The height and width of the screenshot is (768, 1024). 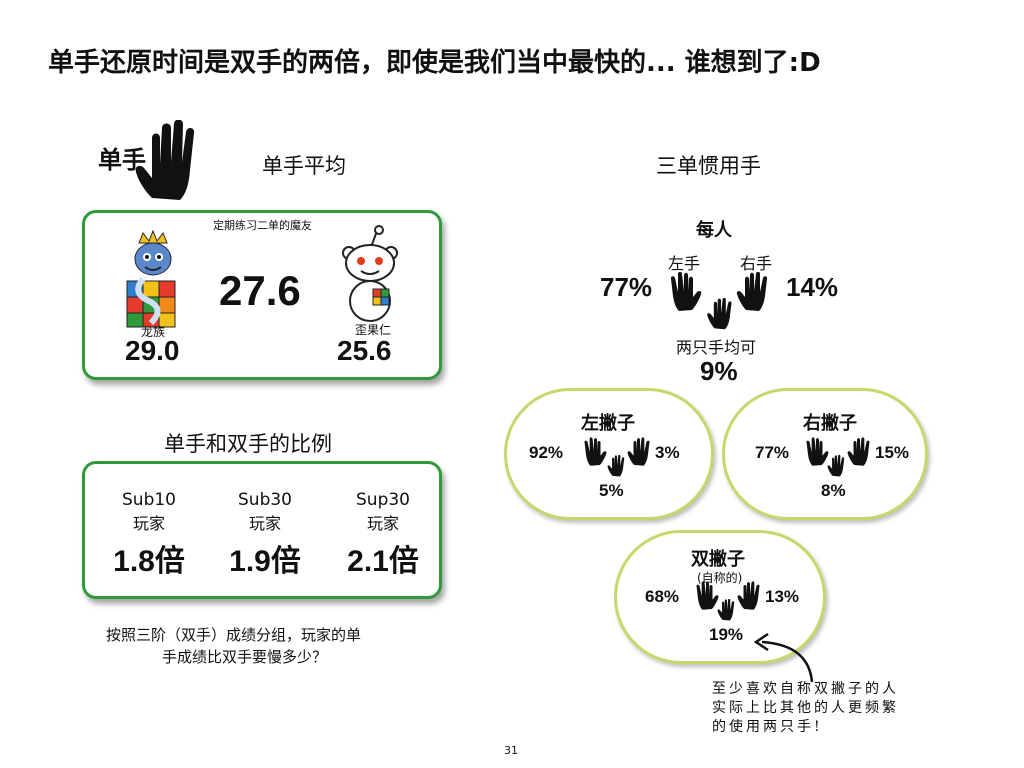 What do you see at coordinates (833, 490) in the screenshot?
I see `righty-both-pct: 8%` at bounding box center [833, 490].